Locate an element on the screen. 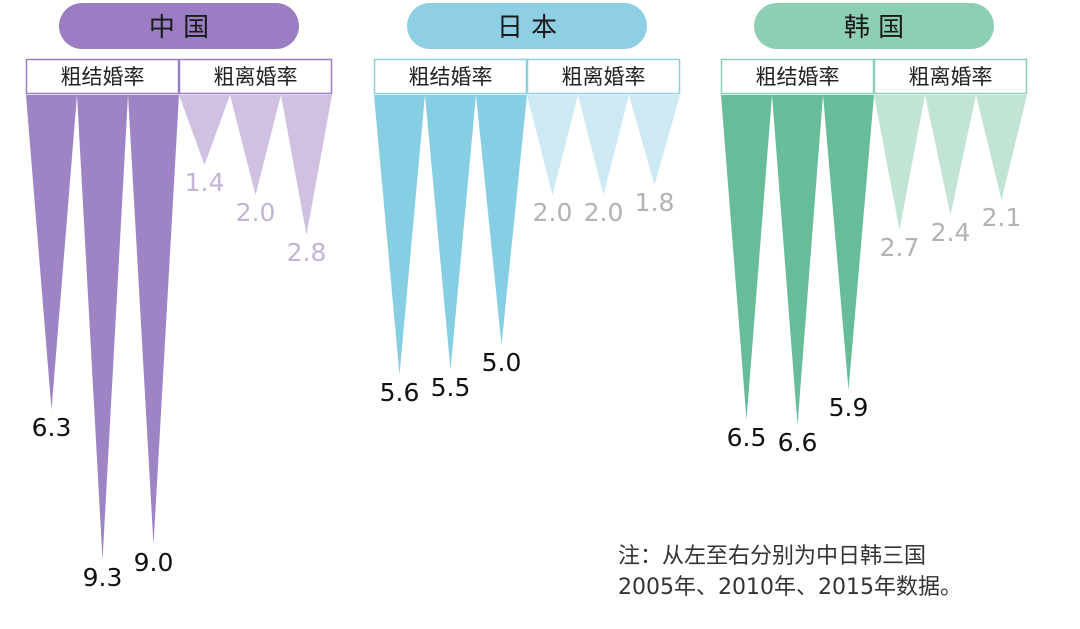  value-label-korea-marriage-1: 6.6 is located at coordinates (798, 442).